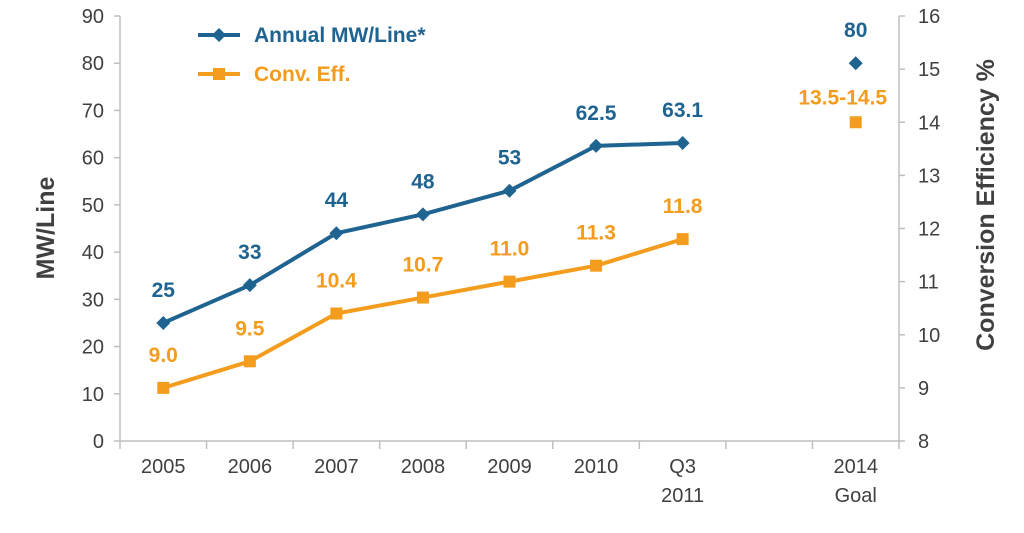  I want to click on x-tick-label: 2005, so click(163, 467).